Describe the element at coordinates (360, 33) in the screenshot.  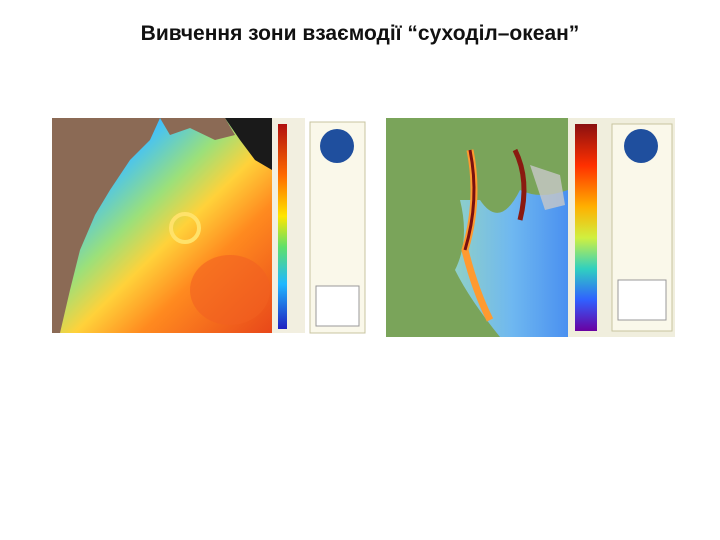
I see `slide-title: Вивчення зони взаємодії “суходіл–океан”` at that location.